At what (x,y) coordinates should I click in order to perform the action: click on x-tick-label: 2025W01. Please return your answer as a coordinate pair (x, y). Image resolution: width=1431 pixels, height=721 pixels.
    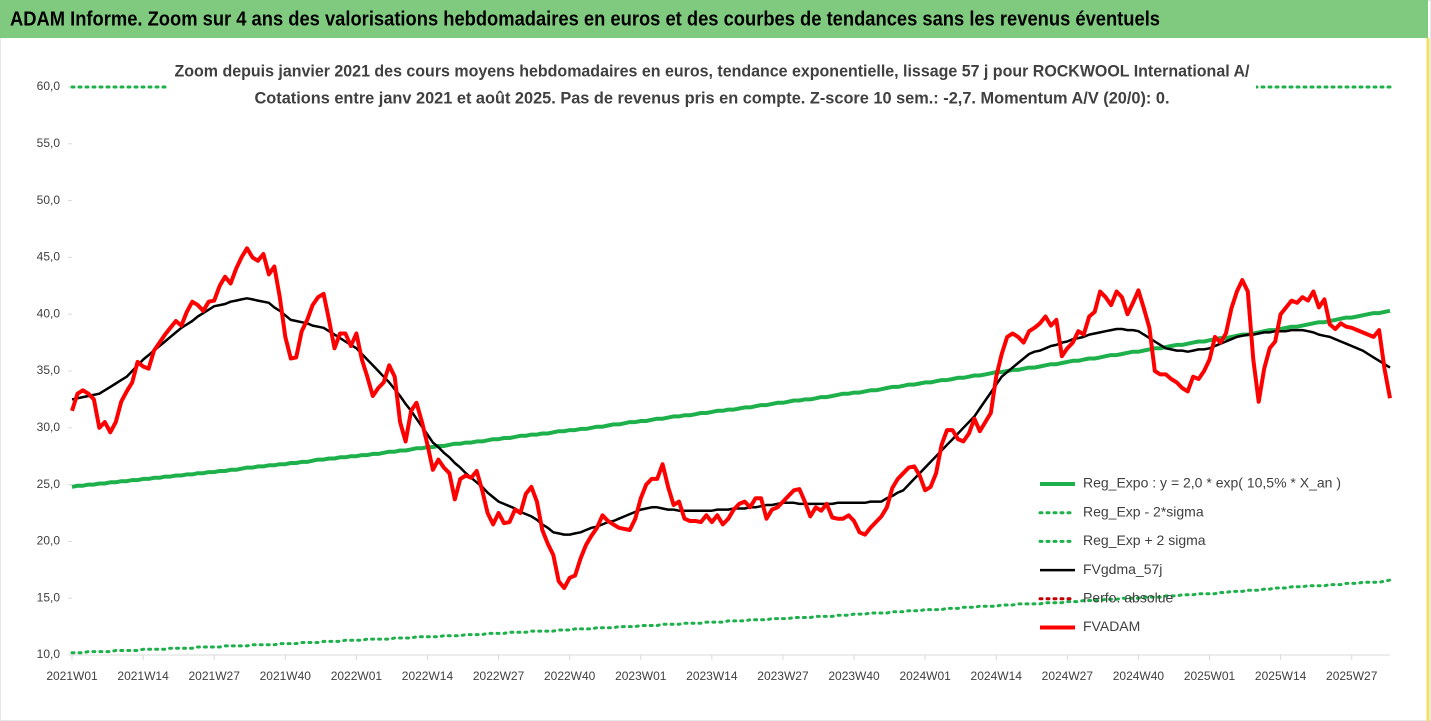
    Looking at the image, I should click on (1210, 676).